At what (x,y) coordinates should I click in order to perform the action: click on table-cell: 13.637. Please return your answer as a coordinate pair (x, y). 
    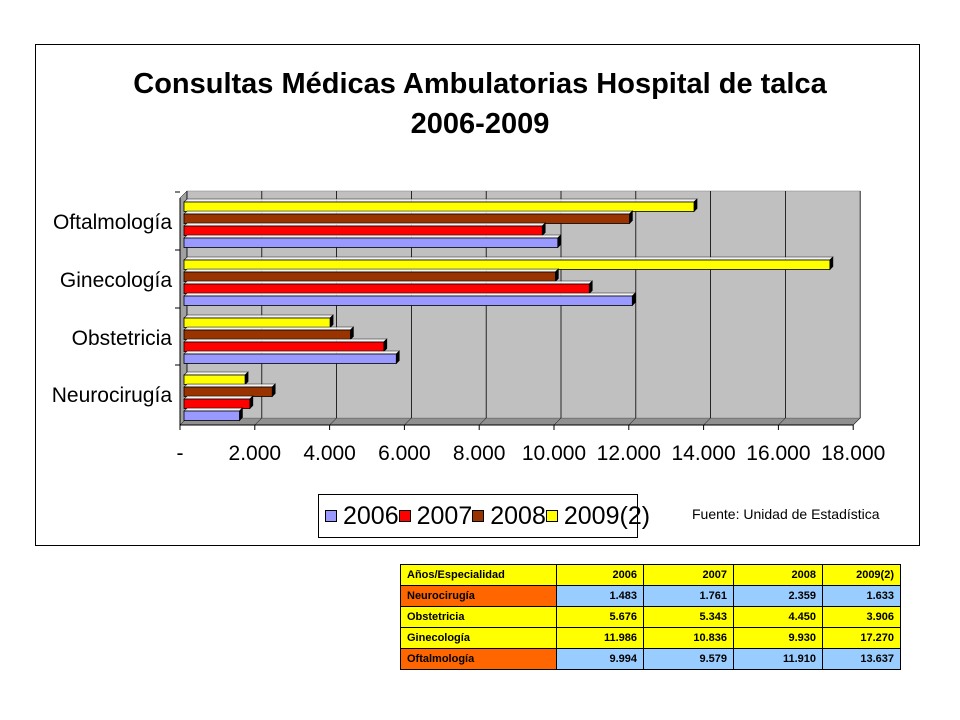
    Looking at the image, I should click on (861, 659).